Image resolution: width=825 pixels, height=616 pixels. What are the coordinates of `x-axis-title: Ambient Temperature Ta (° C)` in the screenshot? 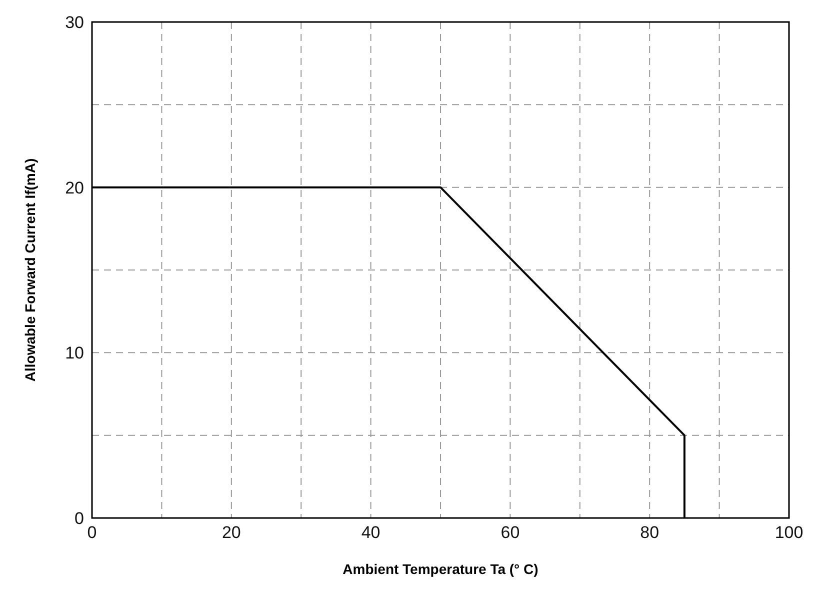 It's located at (440, 569).